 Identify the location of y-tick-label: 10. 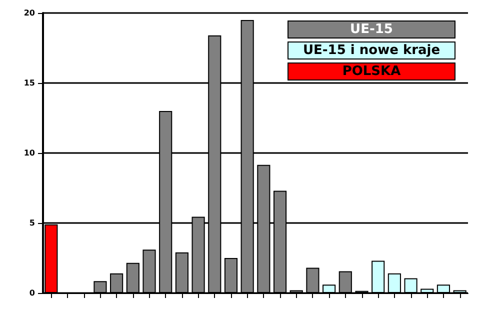
(30, 153).